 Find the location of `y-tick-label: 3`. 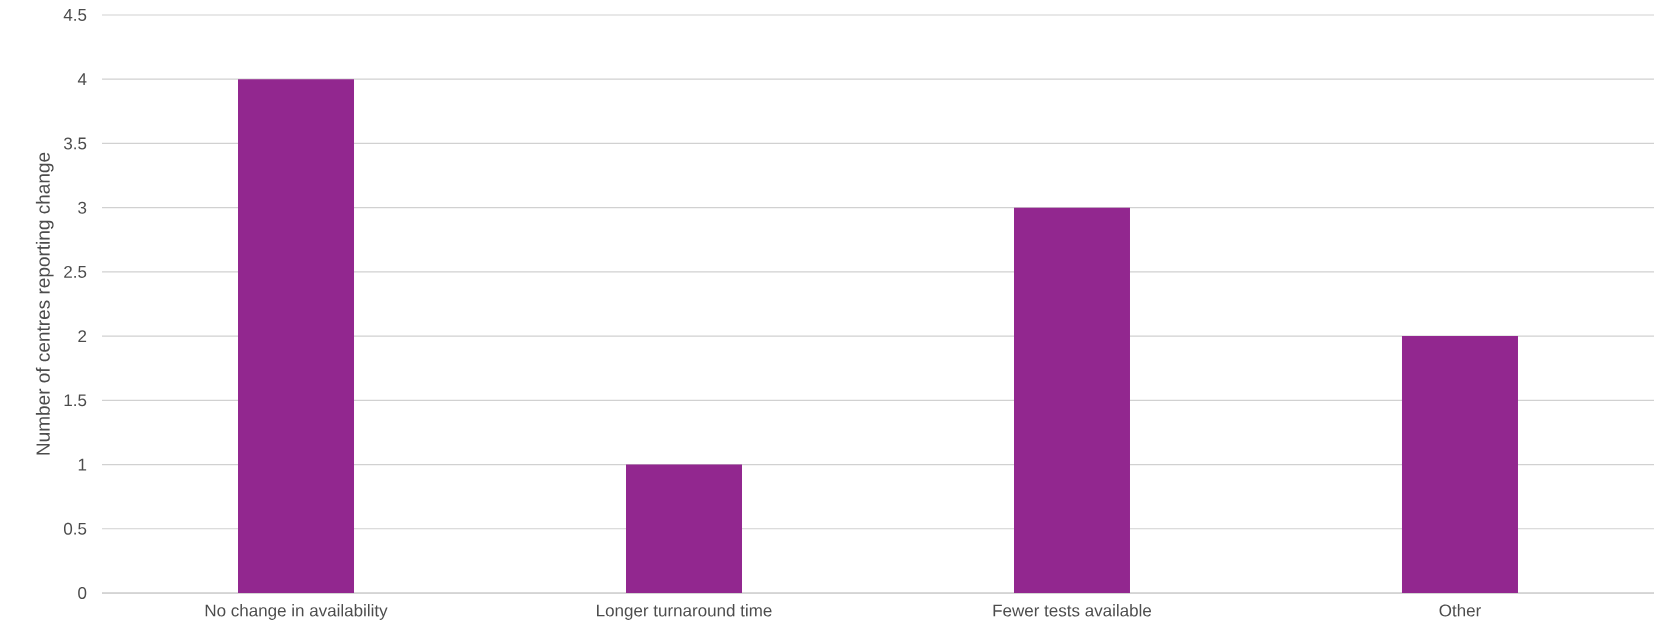

y-tick-label: 3 is located at coordinates (82, 207).